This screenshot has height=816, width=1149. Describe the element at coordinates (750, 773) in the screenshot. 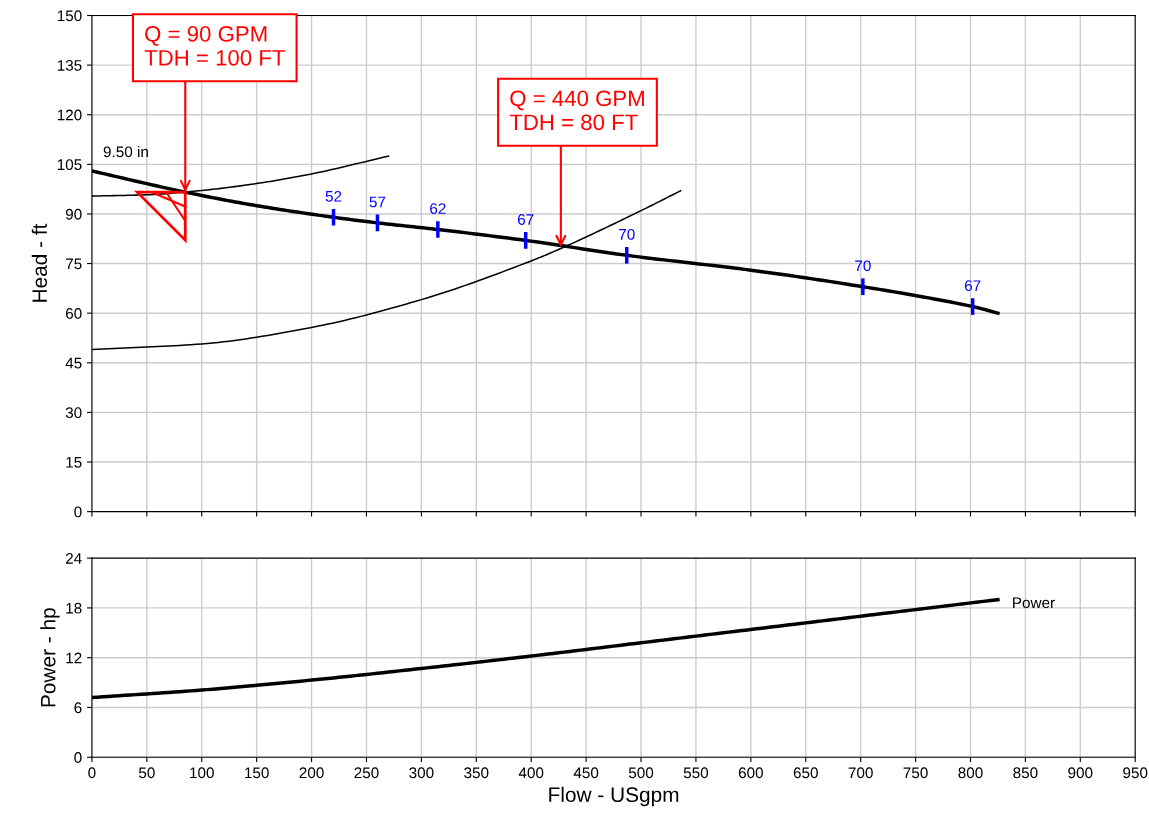

I see `x-tick-label: 600` at that location.